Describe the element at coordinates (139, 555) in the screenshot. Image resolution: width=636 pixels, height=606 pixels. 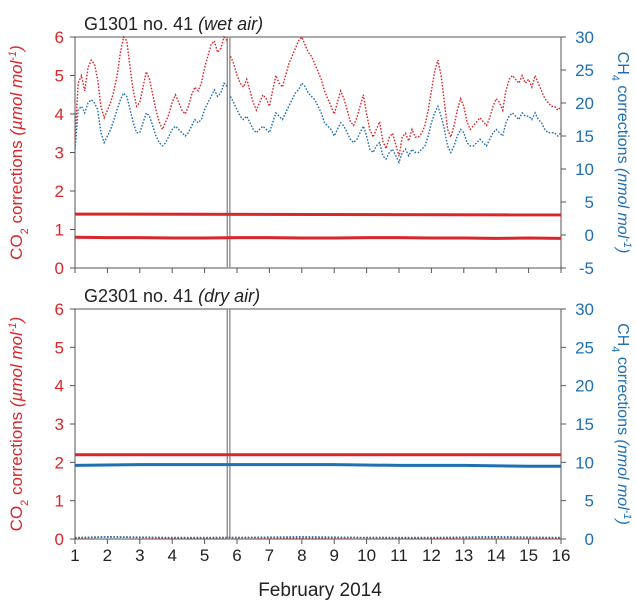
I see `x-tick-label: 3` at that location.